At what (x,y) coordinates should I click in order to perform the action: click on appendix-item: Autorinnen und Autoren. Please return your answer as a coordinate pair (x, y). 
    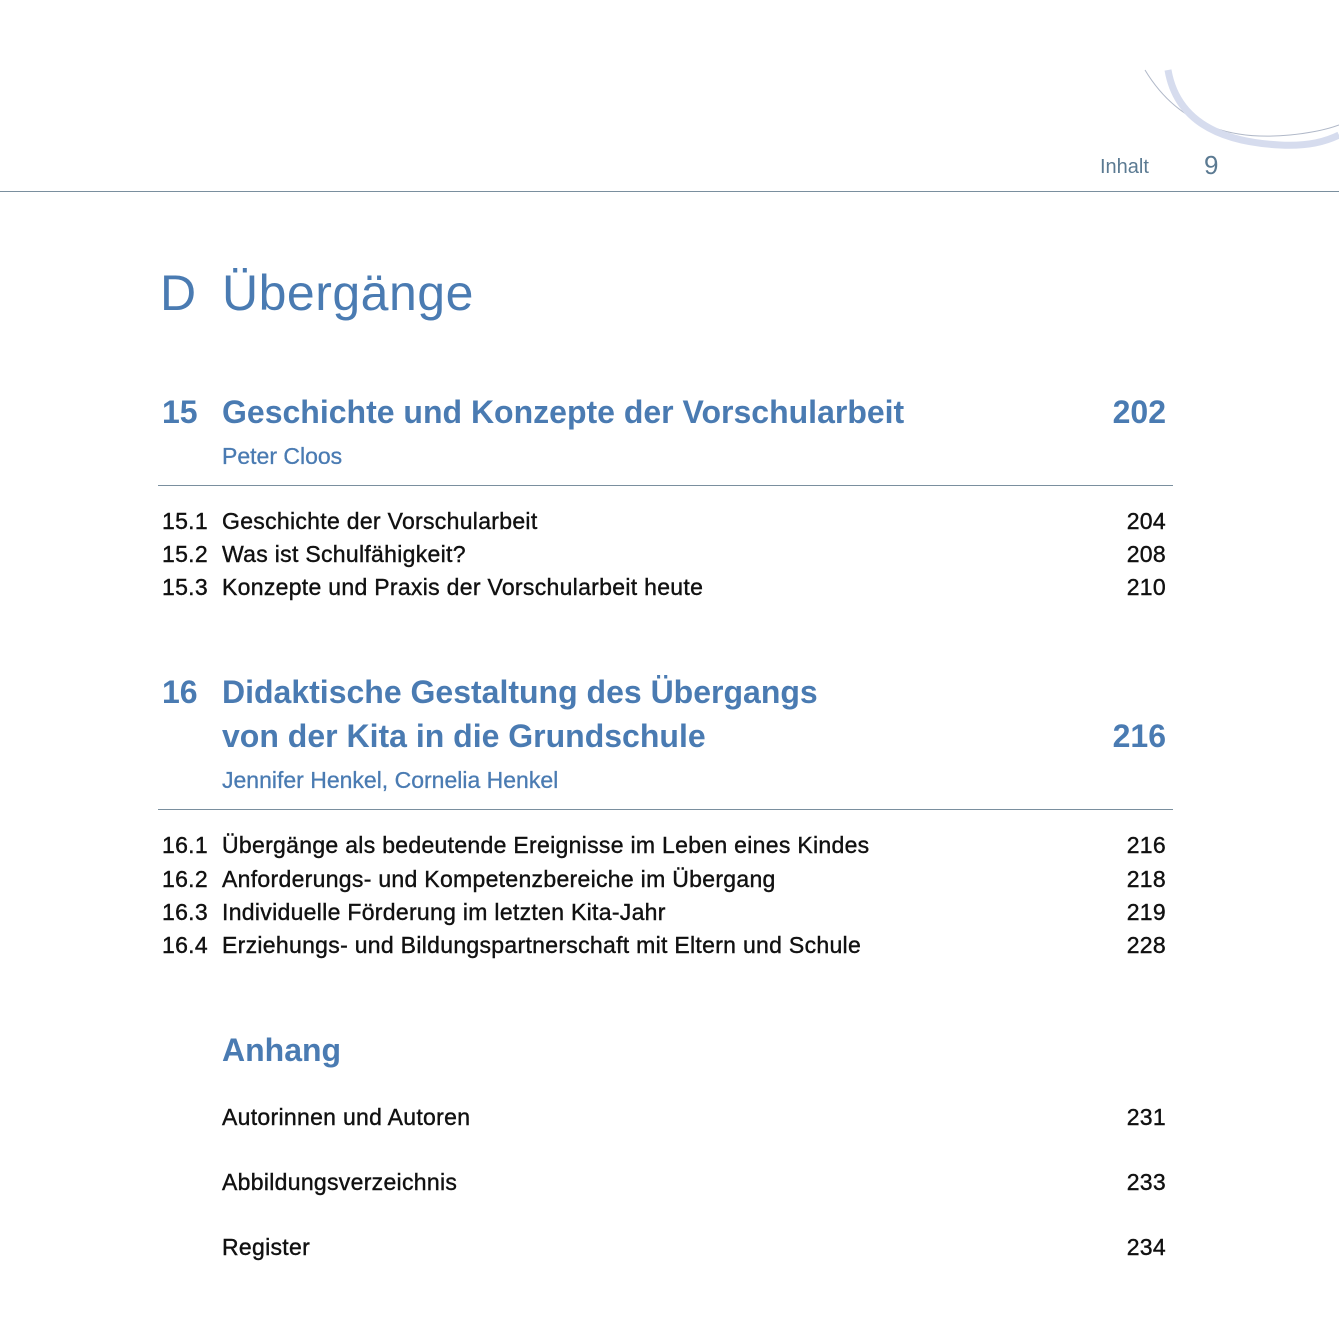
    Looking at the image, I should click on (346, 1117).